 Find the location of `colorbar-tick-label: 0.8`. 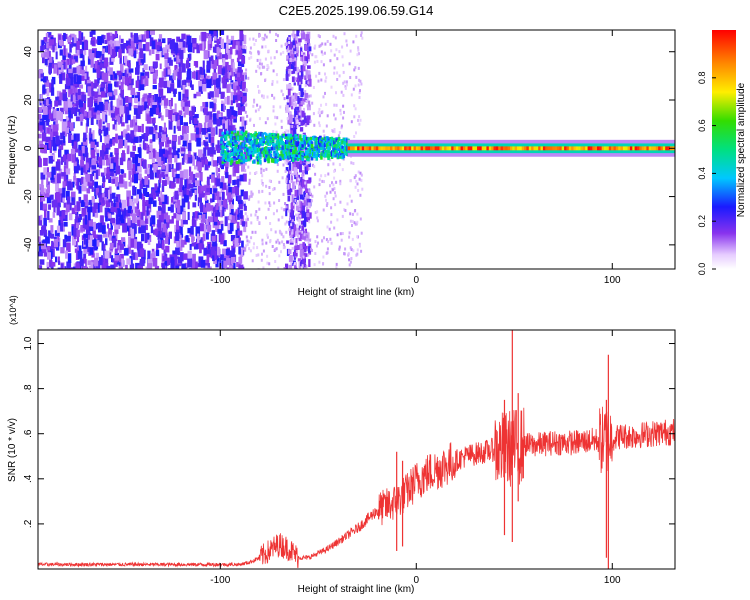

colorbar-tick-label: 0.8 is located at coordinates (702, 78).